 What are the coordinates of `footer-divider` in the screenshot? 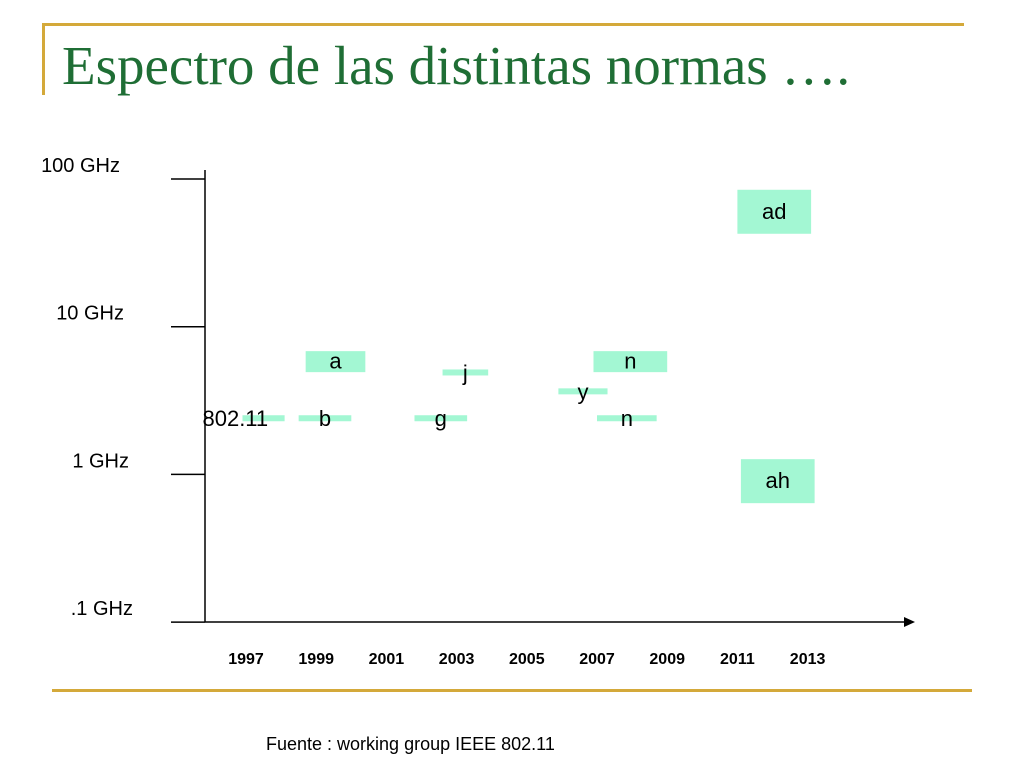 It's located at (512, 690).